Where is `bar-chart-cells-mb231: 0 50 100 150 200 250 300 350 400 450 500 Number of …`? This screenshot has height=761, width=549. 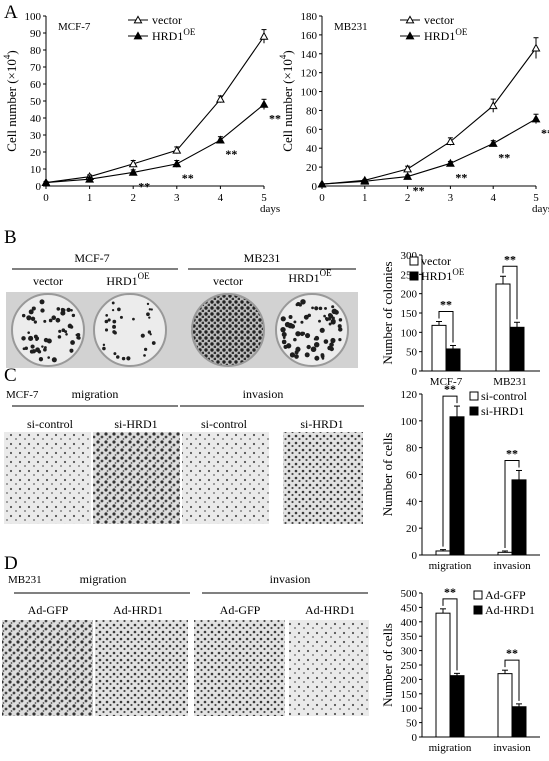 bar-chart-cells-mb231: 0 50 100 150 200 250 300 350 400 450 500 Number of … is located at coordinates (460, 669).